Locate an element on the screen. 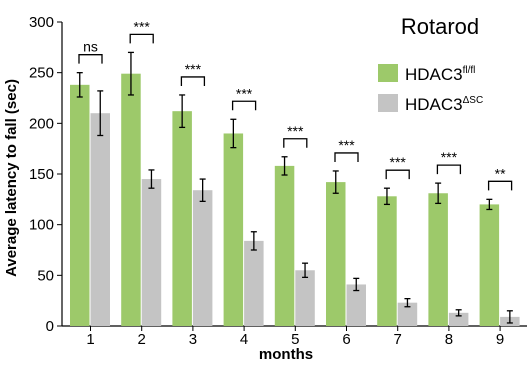  y-tick-label: 0 is located at coordinates (50, 326).